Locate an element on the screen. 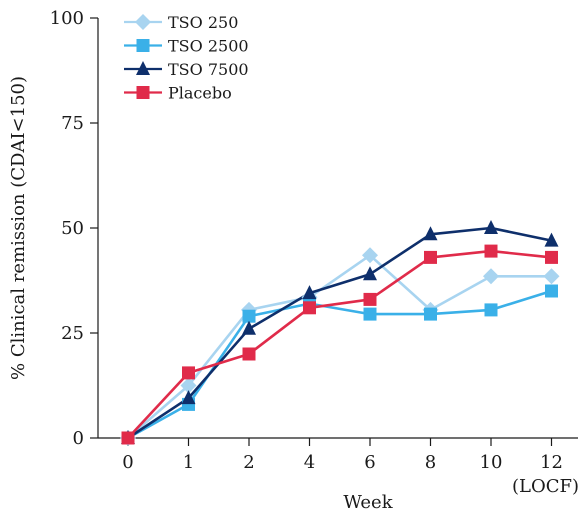  x-tick-label: 6 is located at coordinates (369, 462).